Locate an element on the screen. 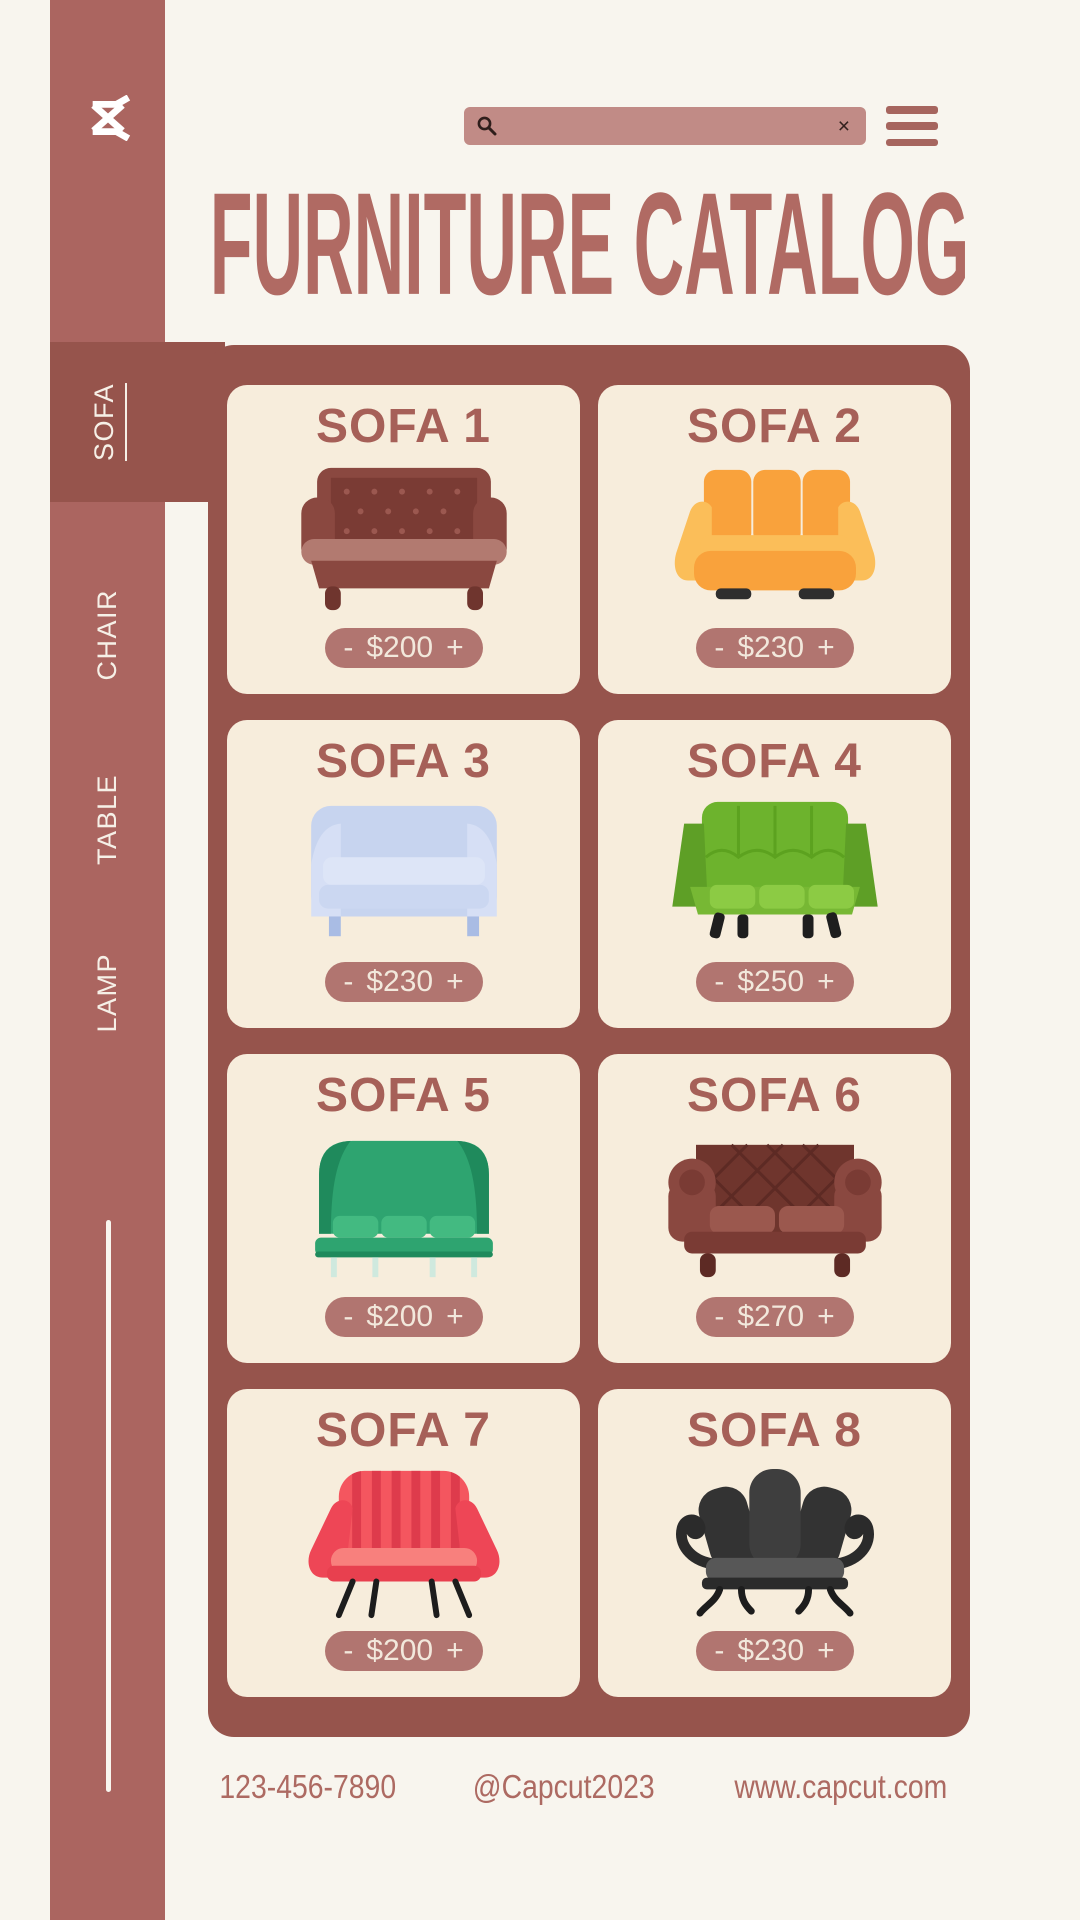  search-bar: × is located at coordinates (665, 126).